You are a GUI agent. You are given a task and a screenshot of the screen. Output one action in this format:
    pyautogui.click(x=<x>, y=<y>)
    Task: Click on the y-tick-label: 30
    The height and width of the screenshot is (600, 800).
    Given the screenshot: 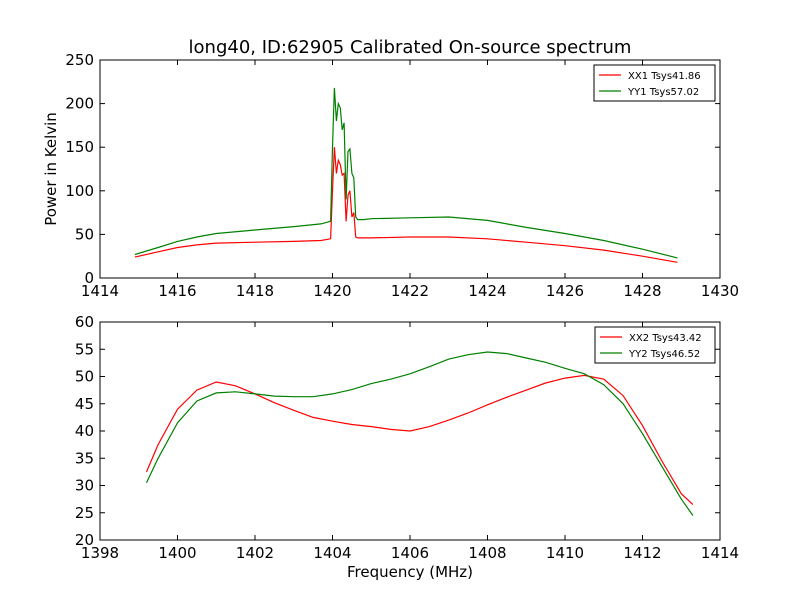 What is the action you would take?
    pyautogui.click(x=84, y=486)
    